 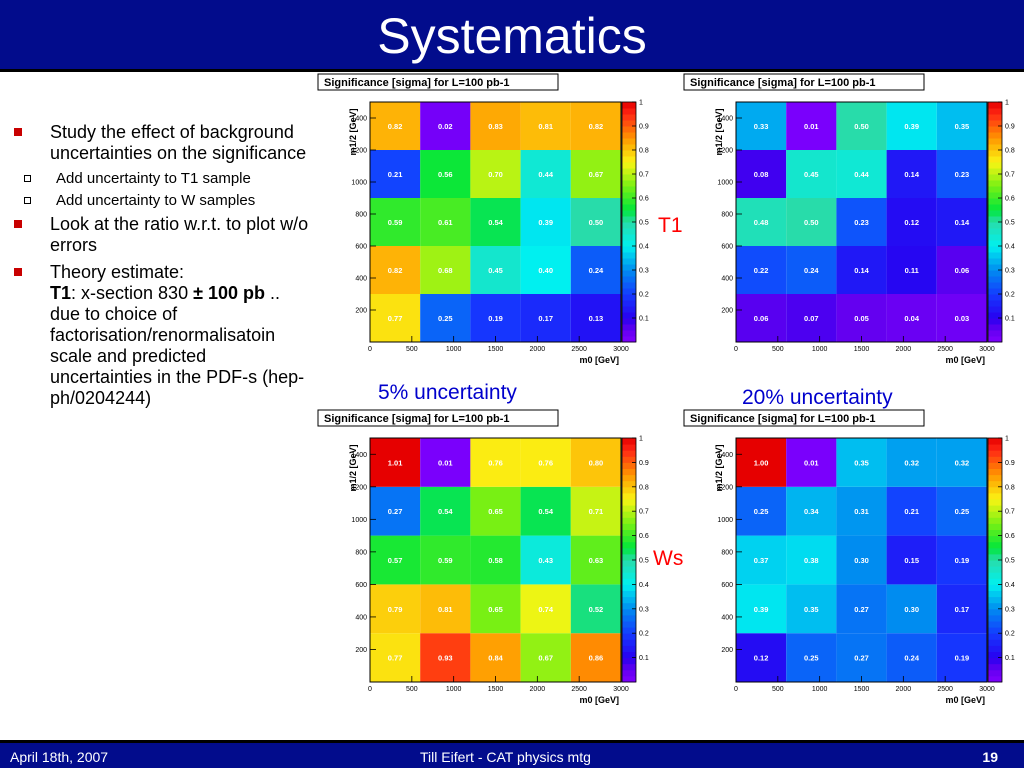 I want to click on cell-label: 0.35, so click(x=861, y=462).